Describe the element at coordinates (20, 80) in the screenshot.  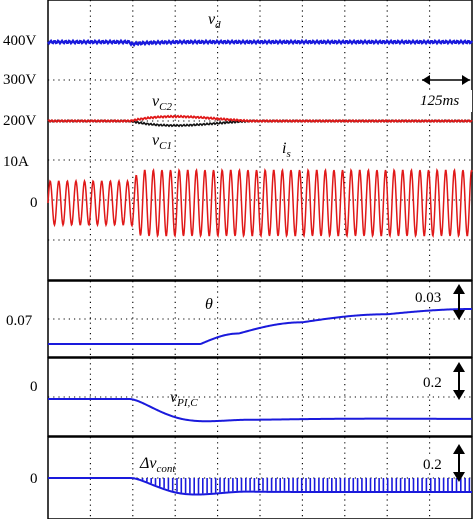
I see `tick-label-300v: 300V` at that location.